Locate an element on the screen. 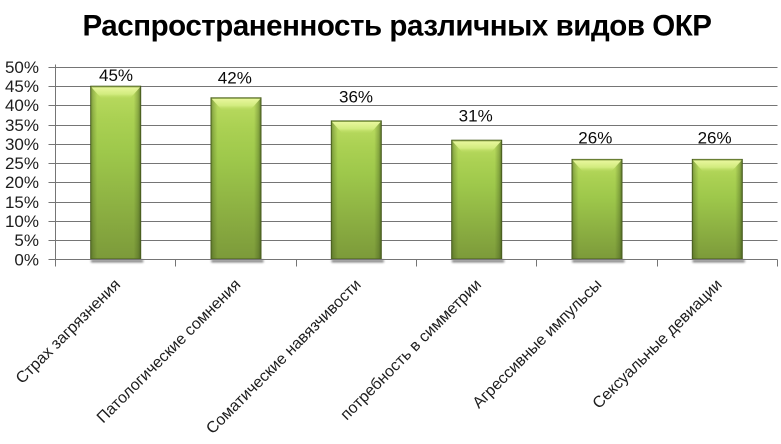 The width and height of the screenshot is (781, 444). svg-text: 40% is located at coordinates (22, 105).